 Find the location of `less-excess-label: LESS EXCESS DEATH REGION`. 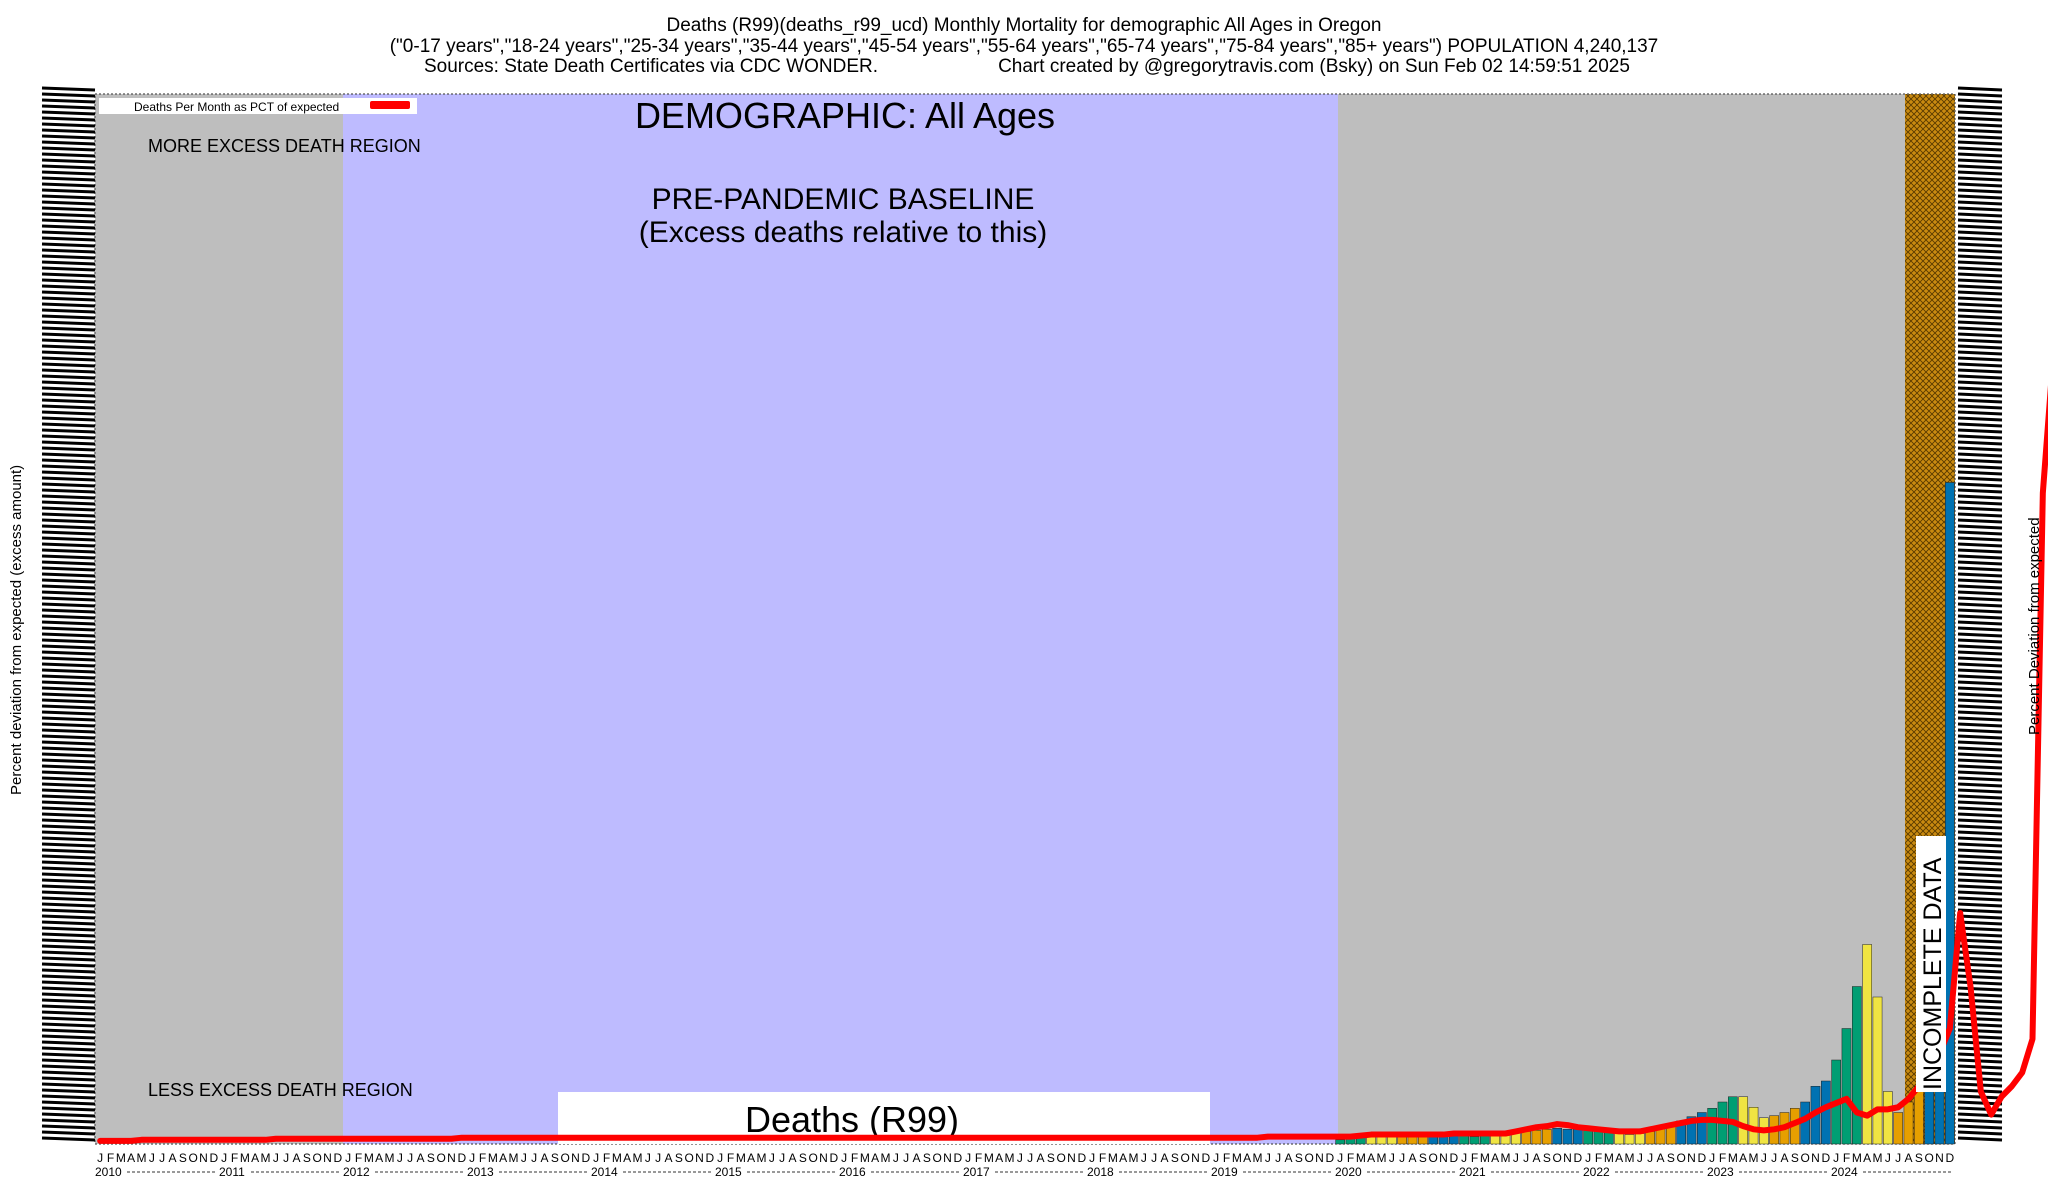

less-excess-label: LESS EXCESS DEATH REGION is located at coordinates (280, 1090).